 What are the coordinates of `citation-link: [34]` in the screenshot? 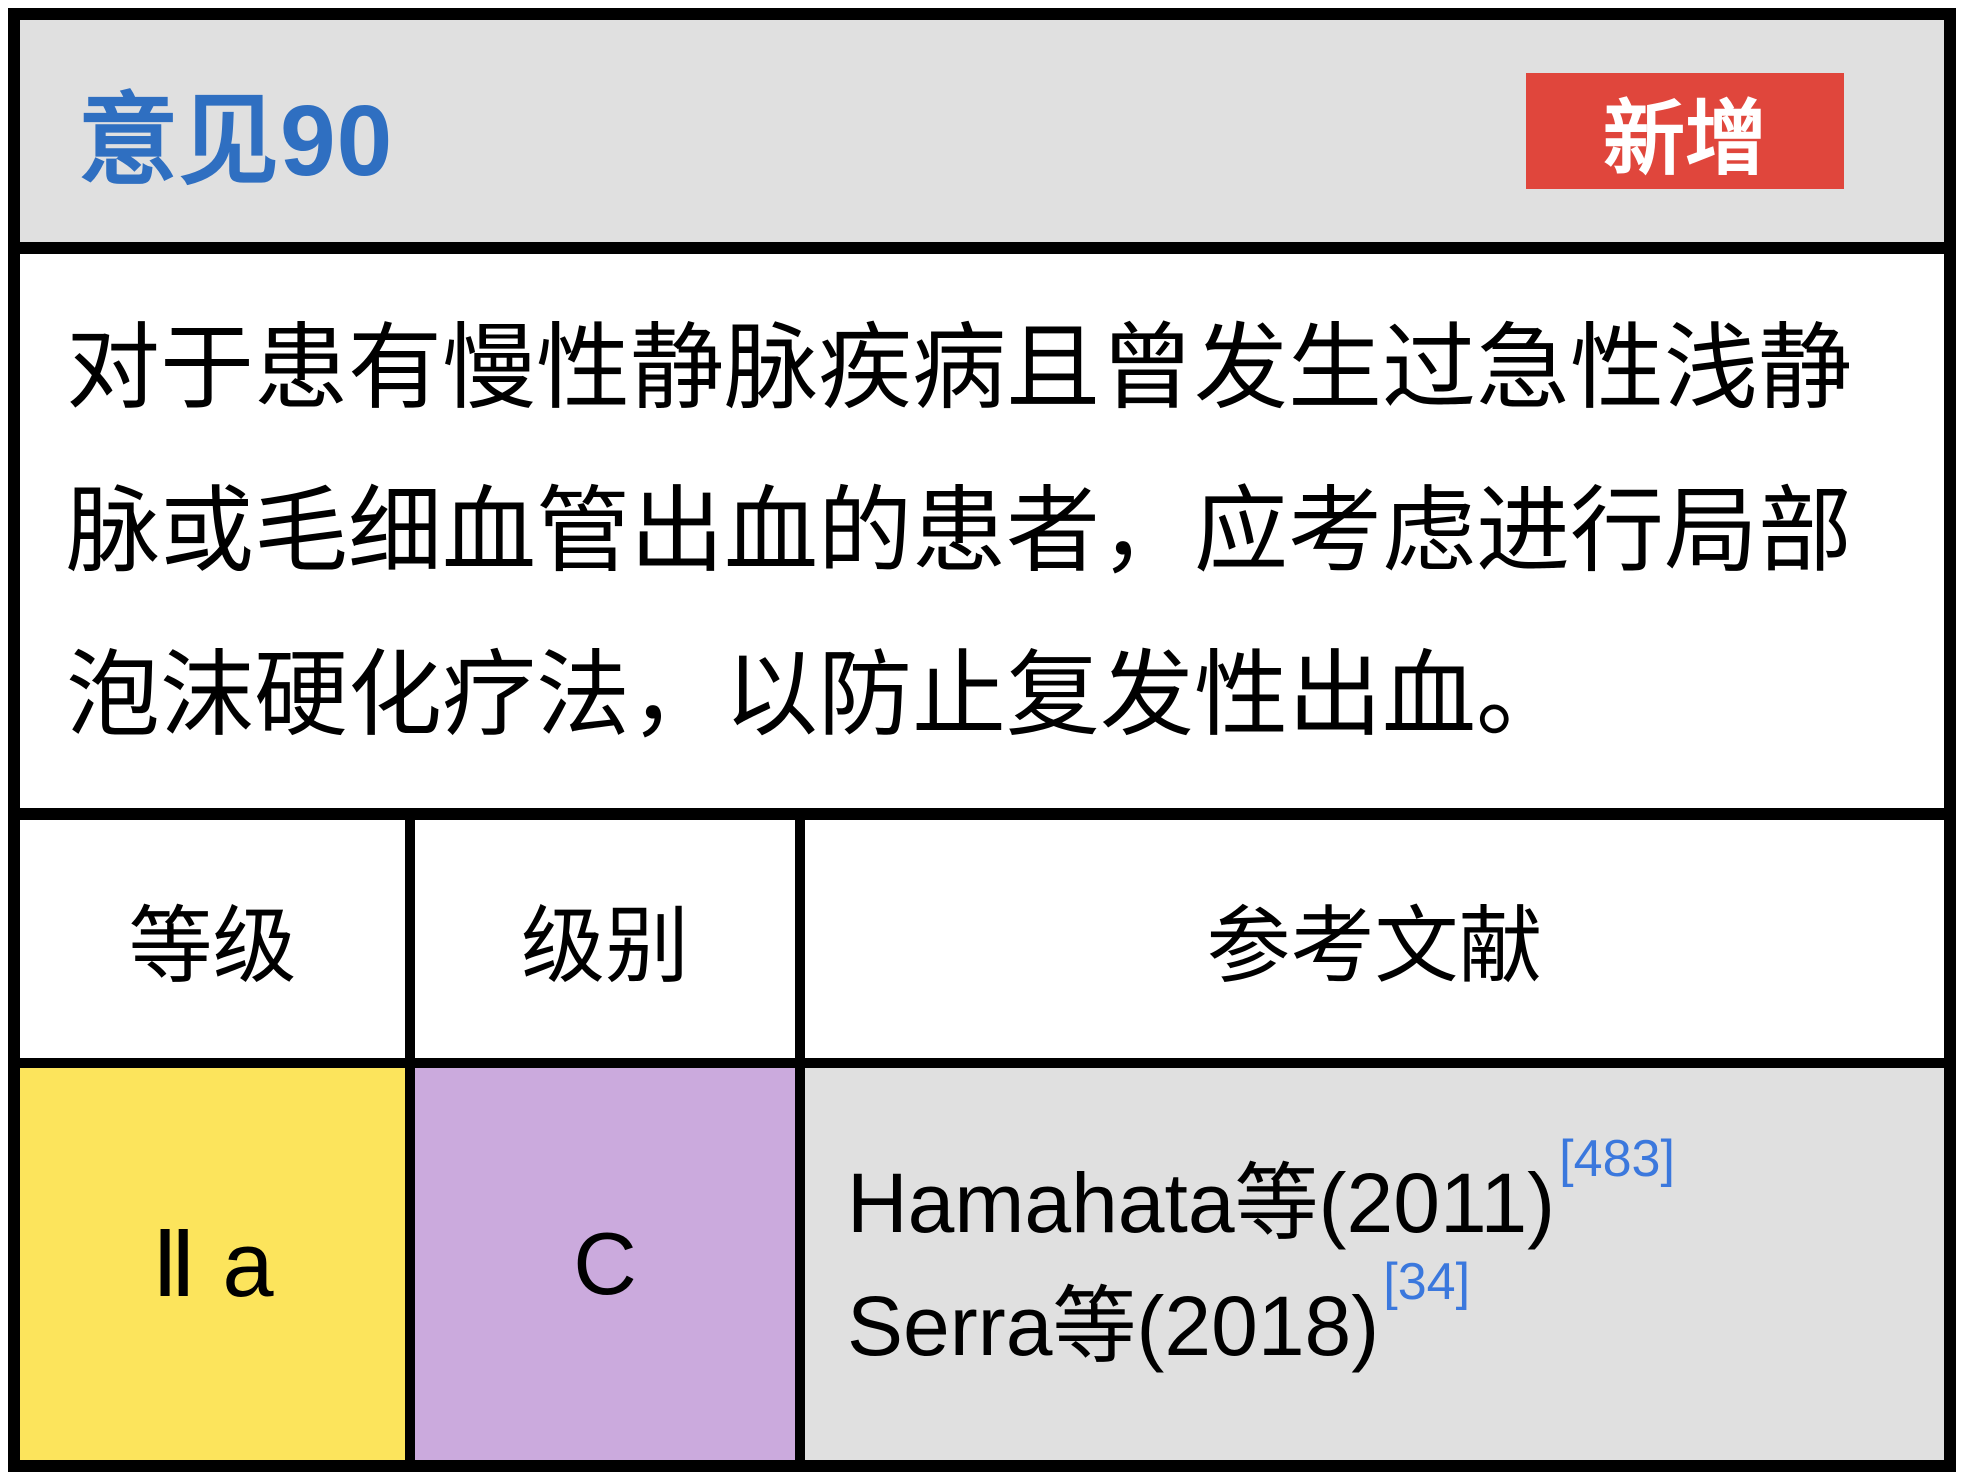 It's located at (1427, 1281).